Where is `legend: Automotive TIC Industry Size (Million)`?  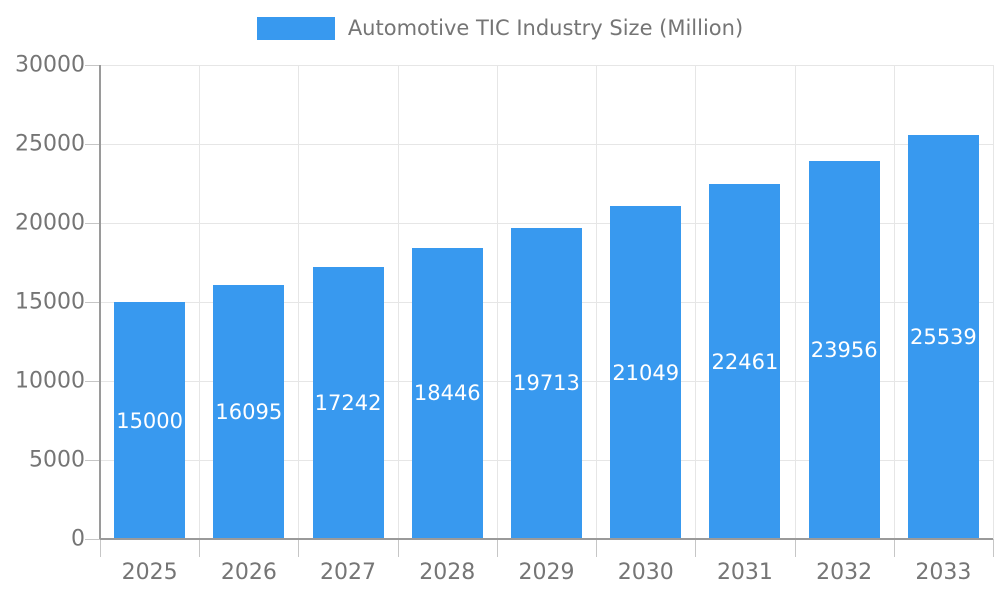 legend: Automotive TIC Industry Size (Million) is located at coordinates (500, 28).